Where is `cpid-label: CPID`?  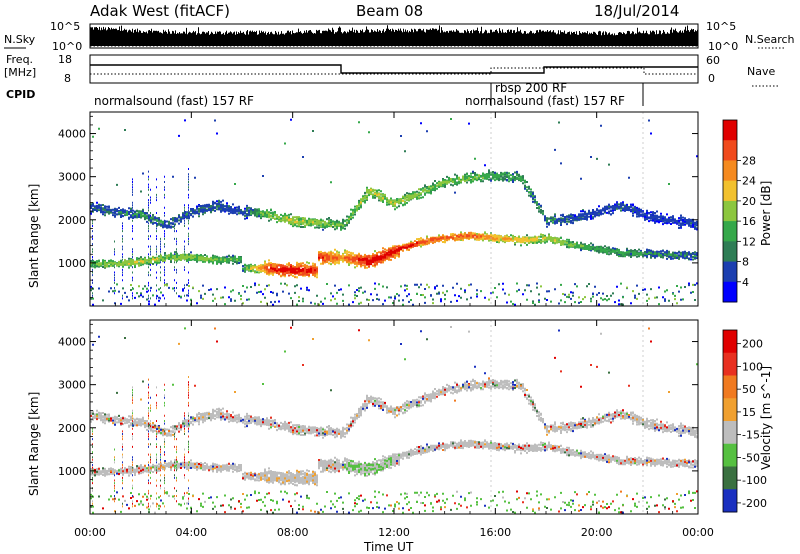 cpid-label: CPID is located at coordinates (20, 94).